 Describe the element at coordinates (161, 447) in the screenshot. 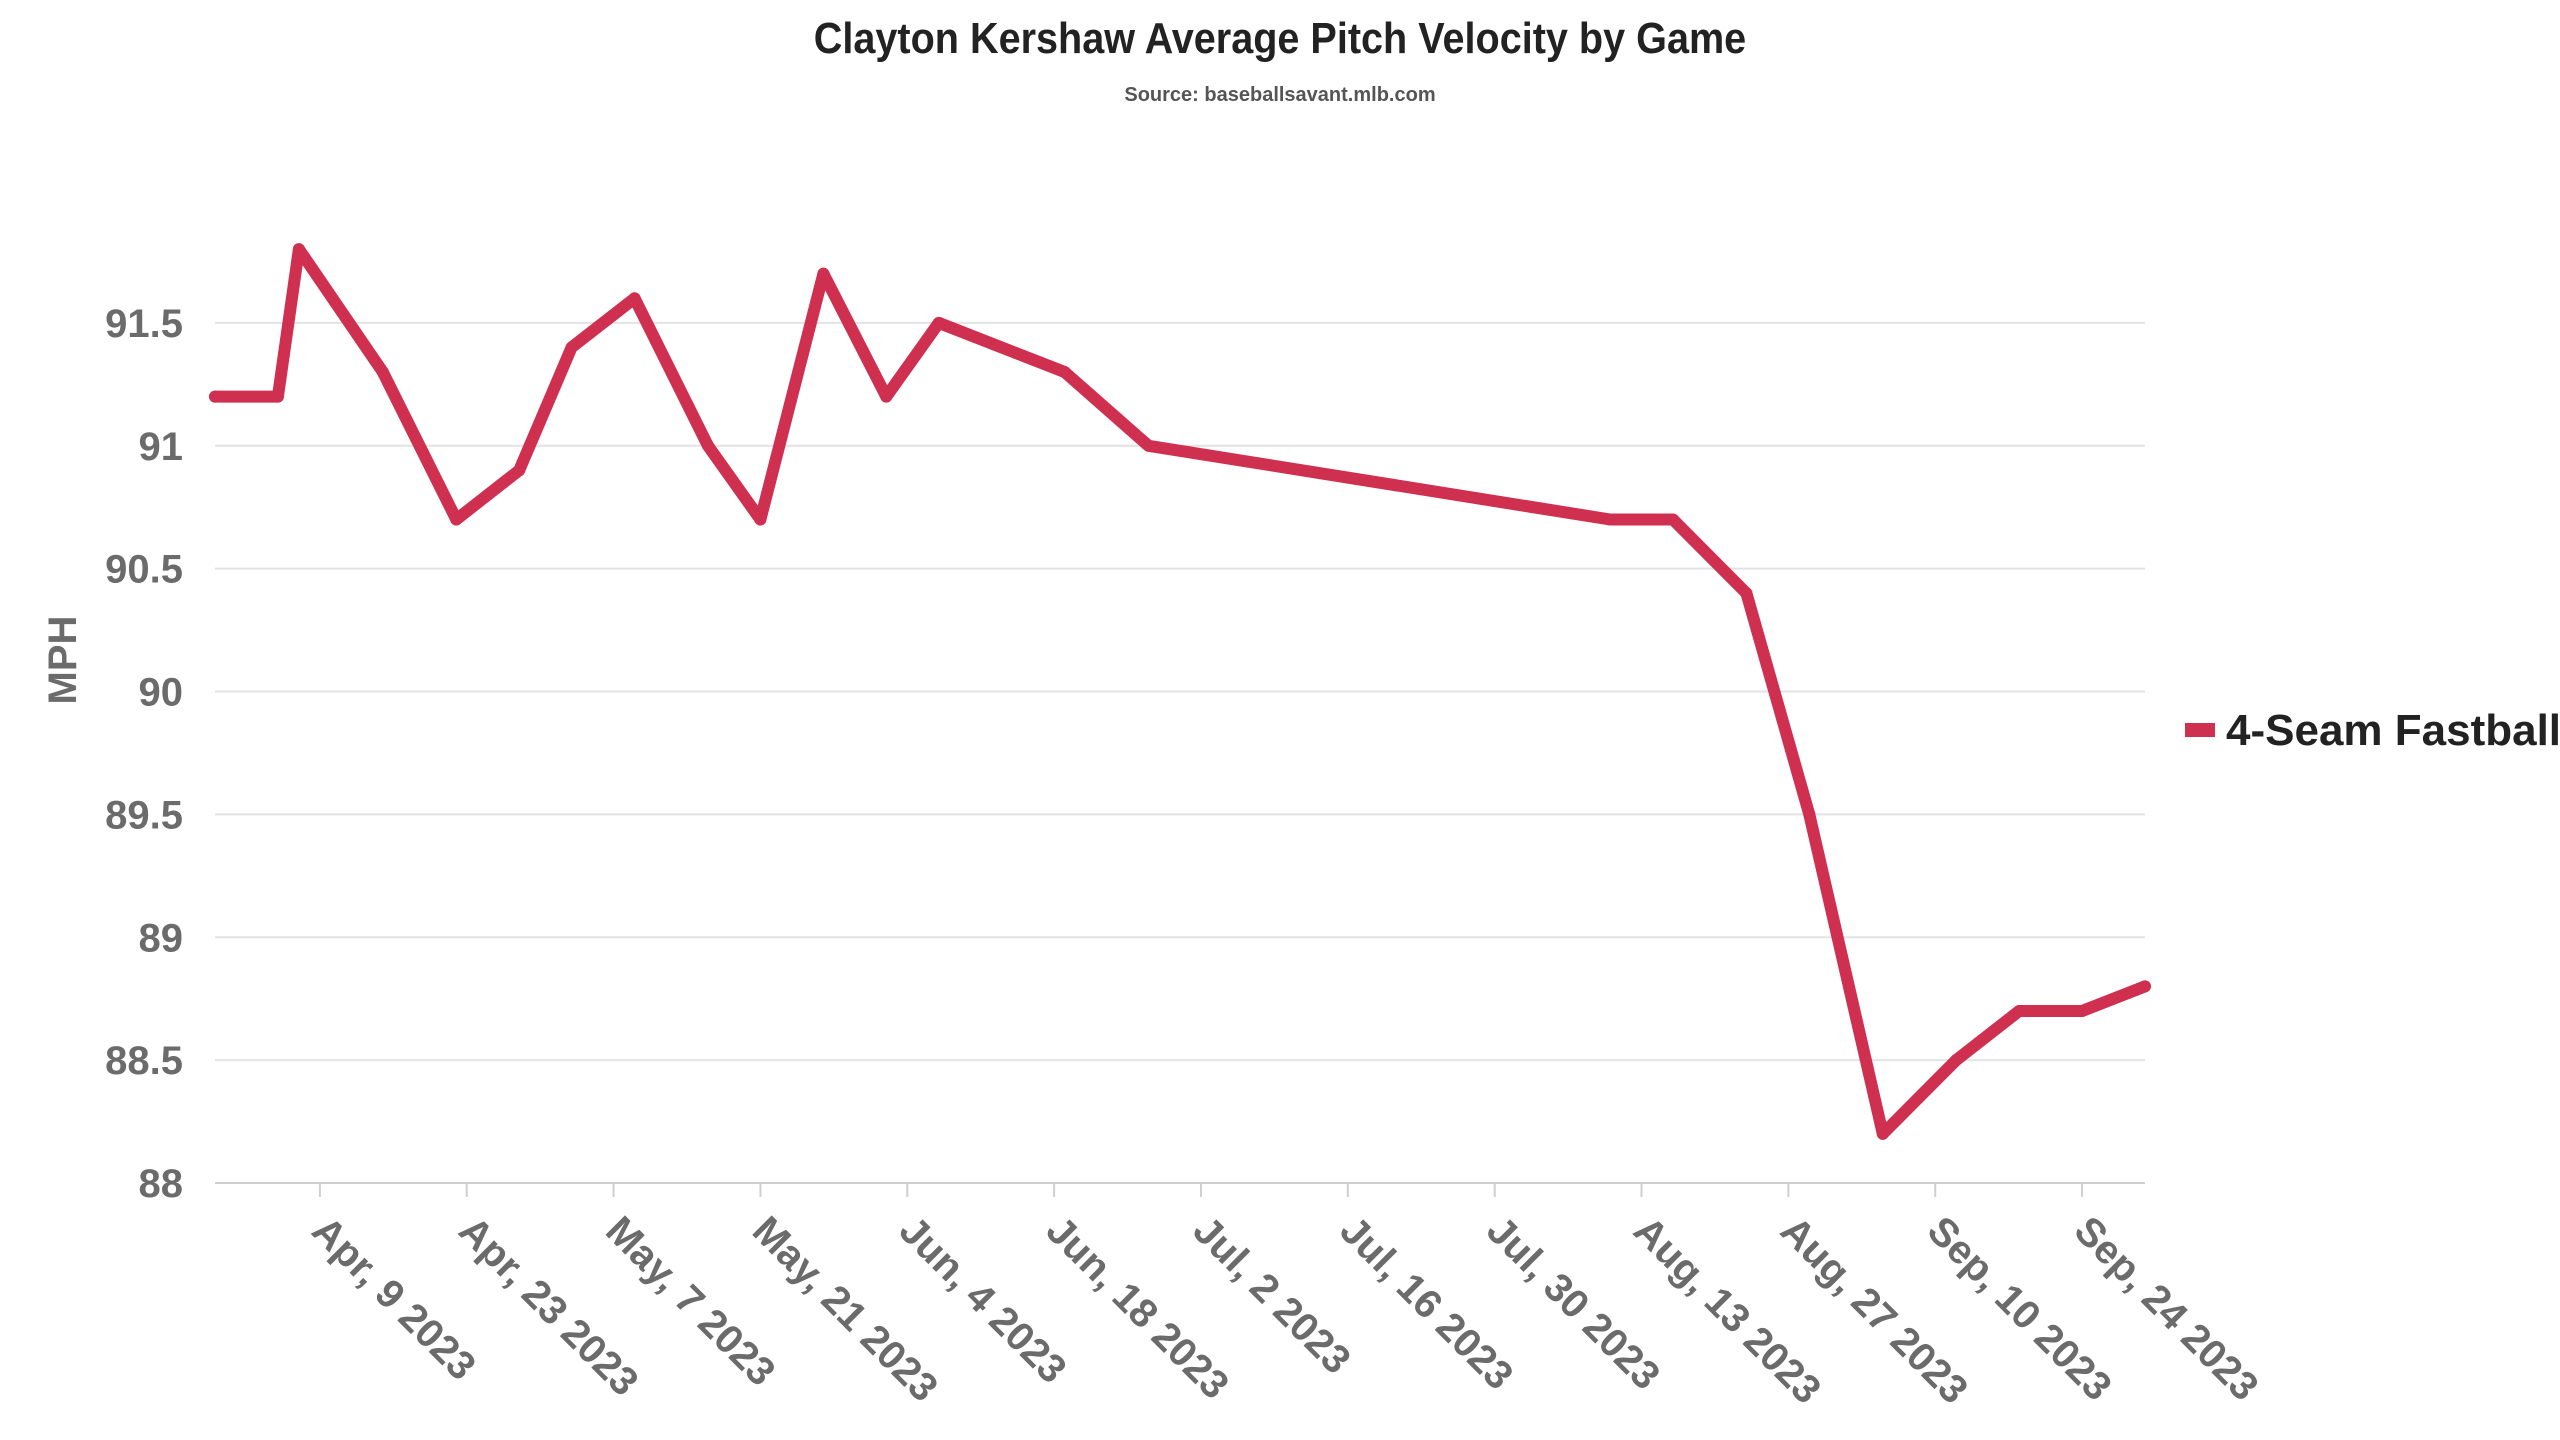

I see `y-tick-label: 91` at that location.